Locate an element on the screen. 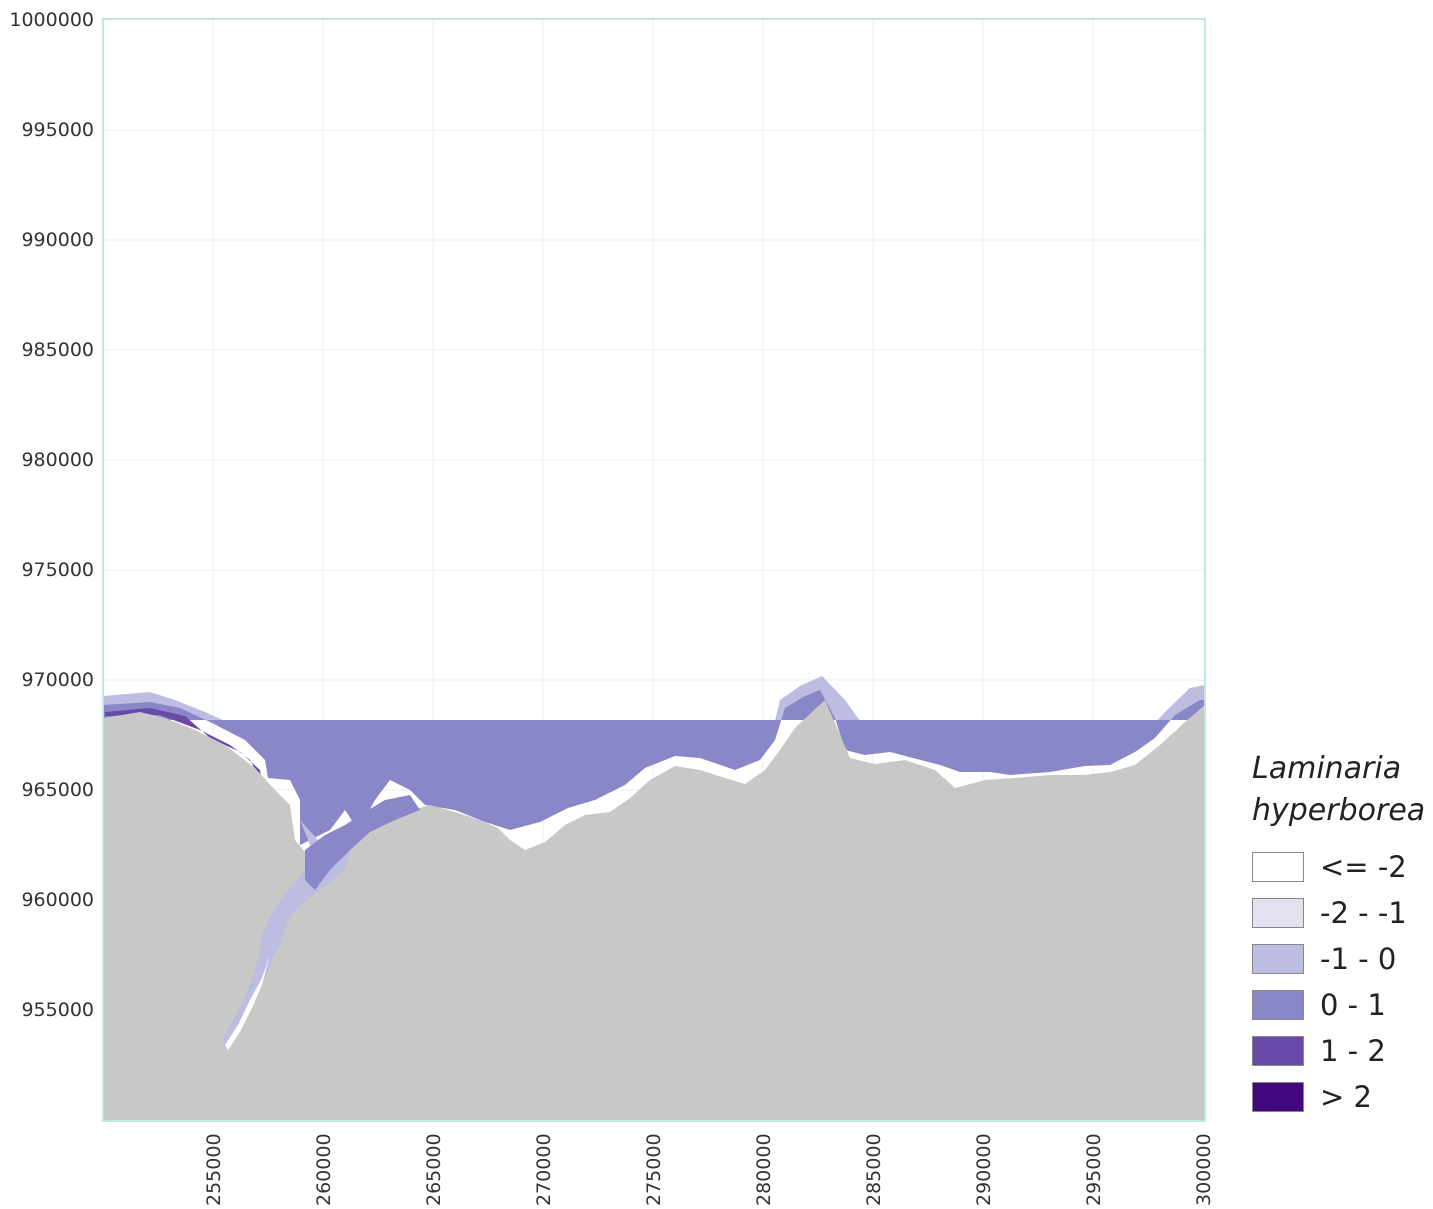 This screenshot has height=1209, width=1433. x-tick-label: 260000 is located at coordinates (324, 1169).